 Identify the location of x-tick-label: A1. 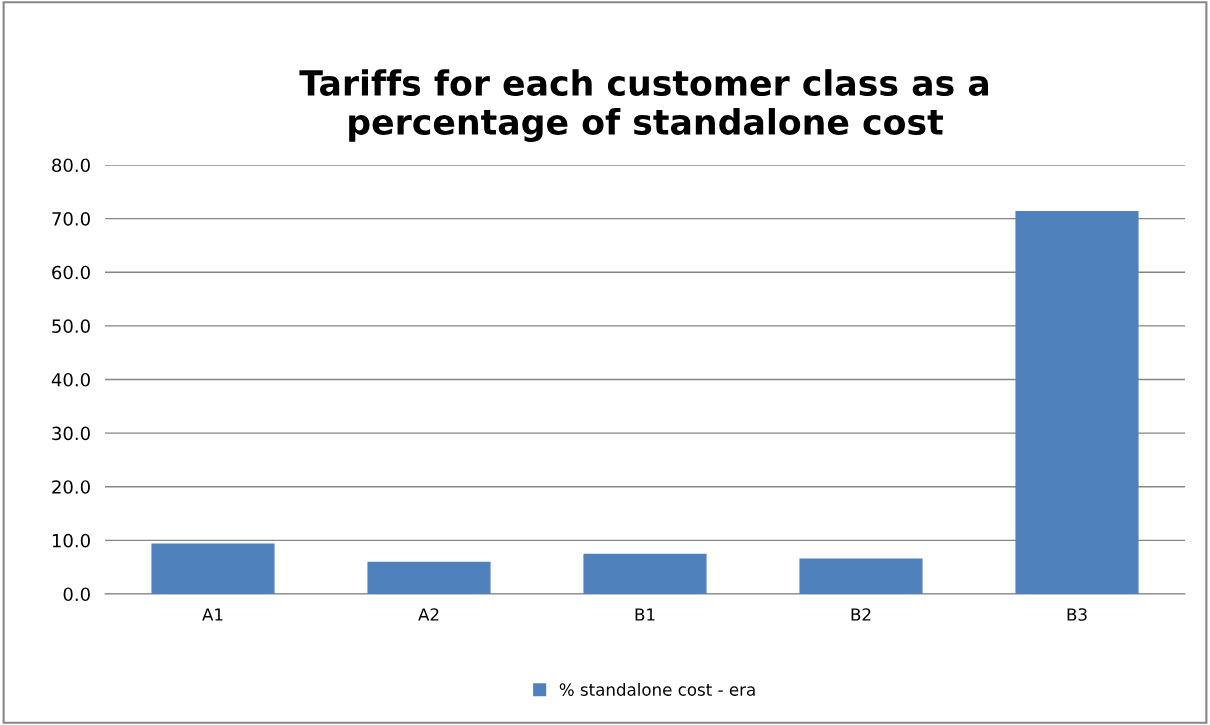
(212, 614).